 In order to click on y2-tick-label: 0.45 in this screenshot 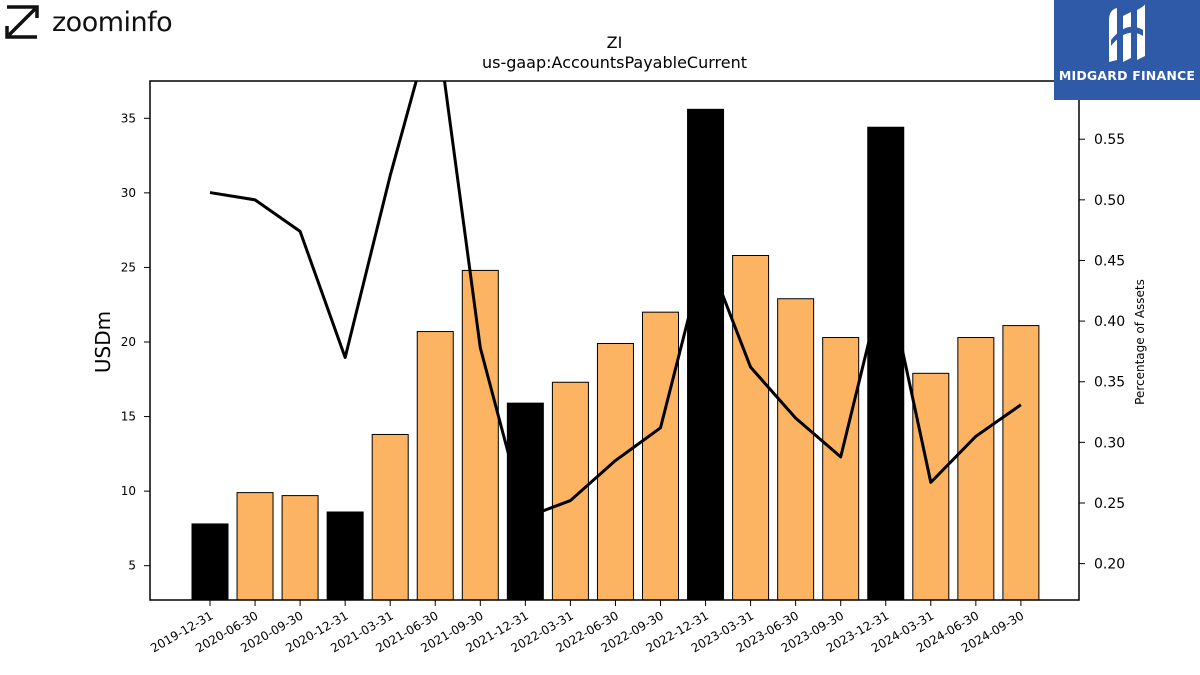, I will do `click(1109, 261)`.